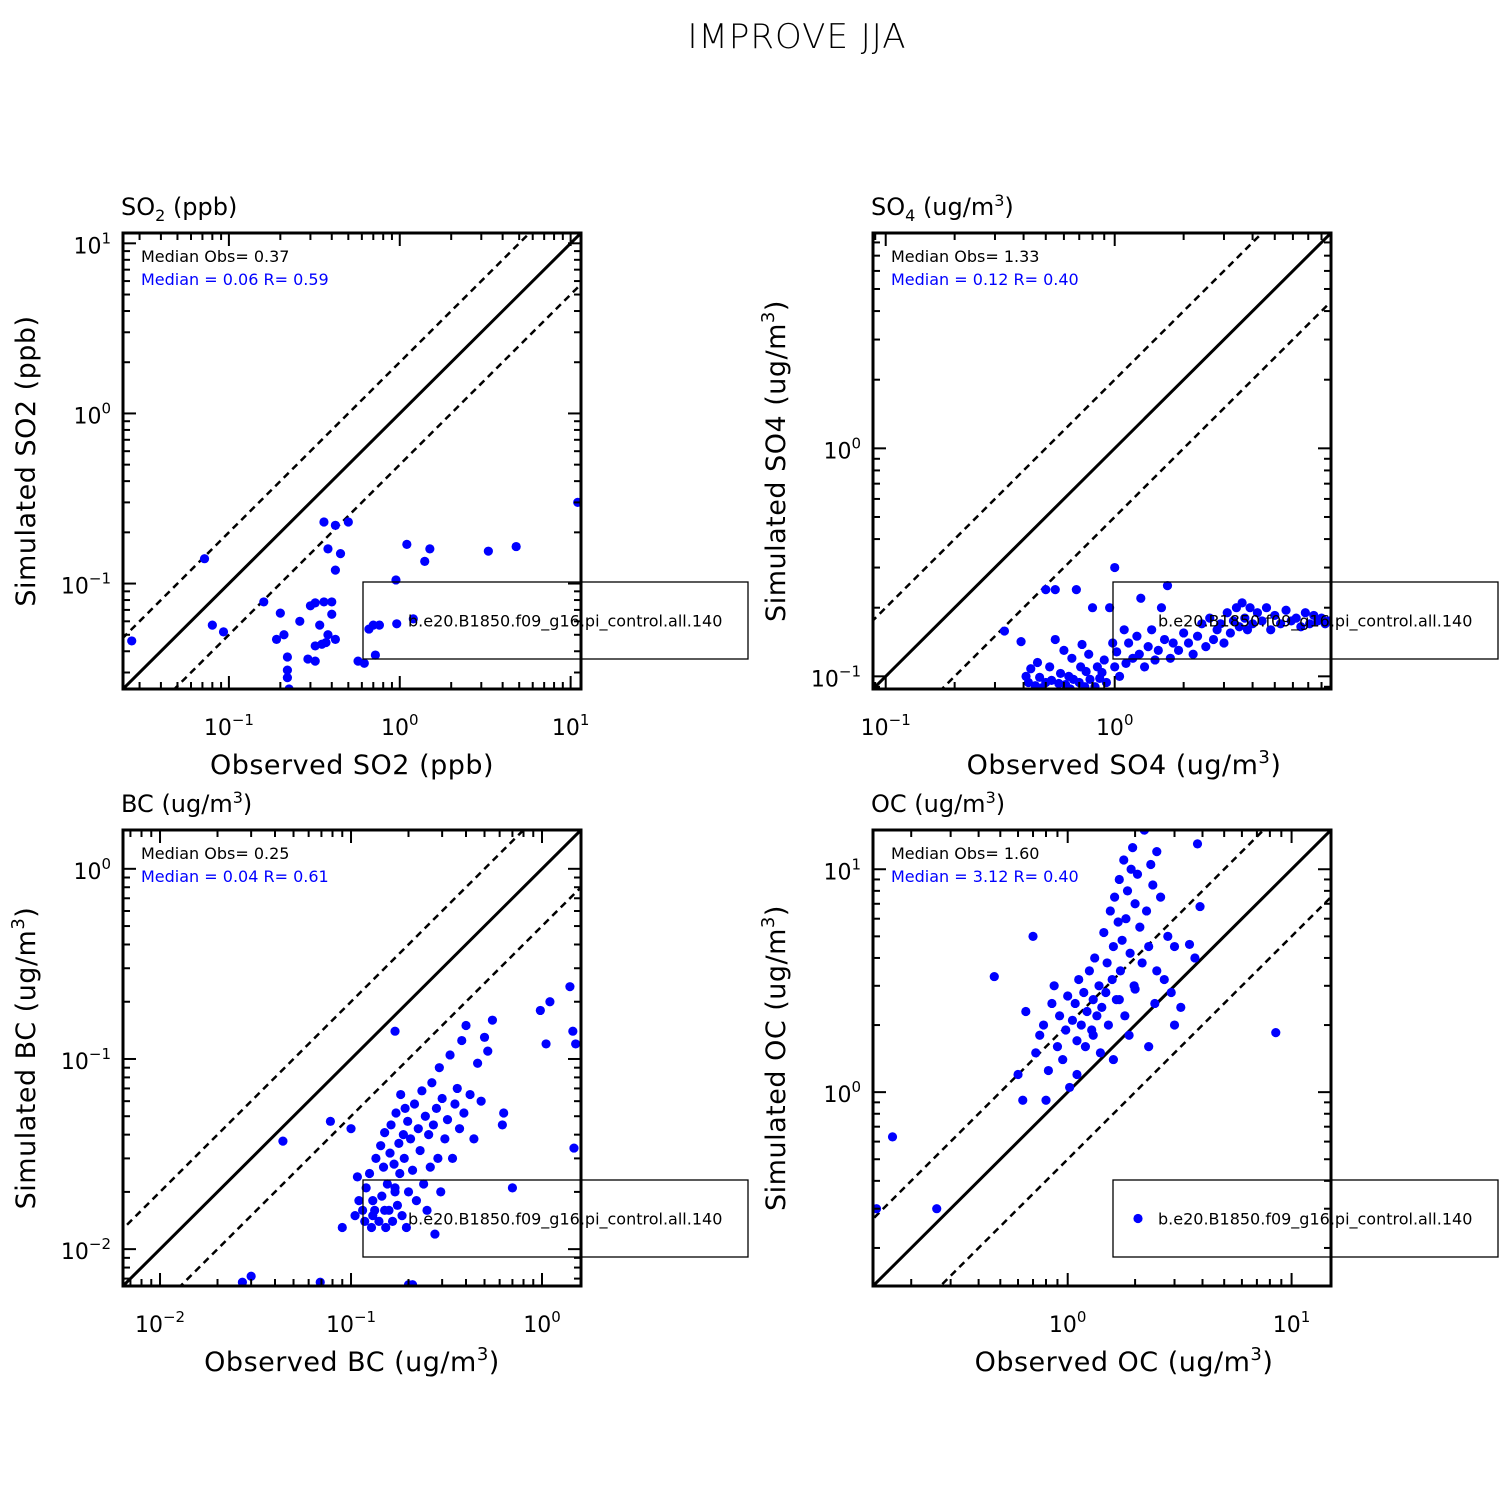 The width and height of the screenshot is (1510, 1510). What do you see at coordinates (92, 244) in the screenshot?
I see `y-tick-label: 10¹` at bounding box center [92, 244].